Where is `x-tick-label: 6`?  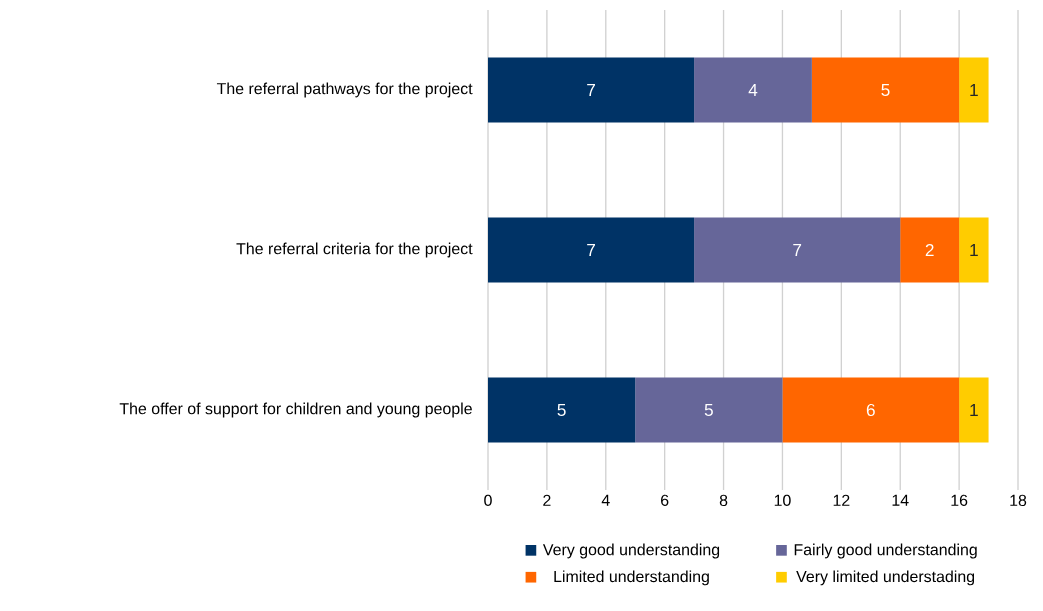 x-tick-label: 6 is located at coordinates (665, 500).